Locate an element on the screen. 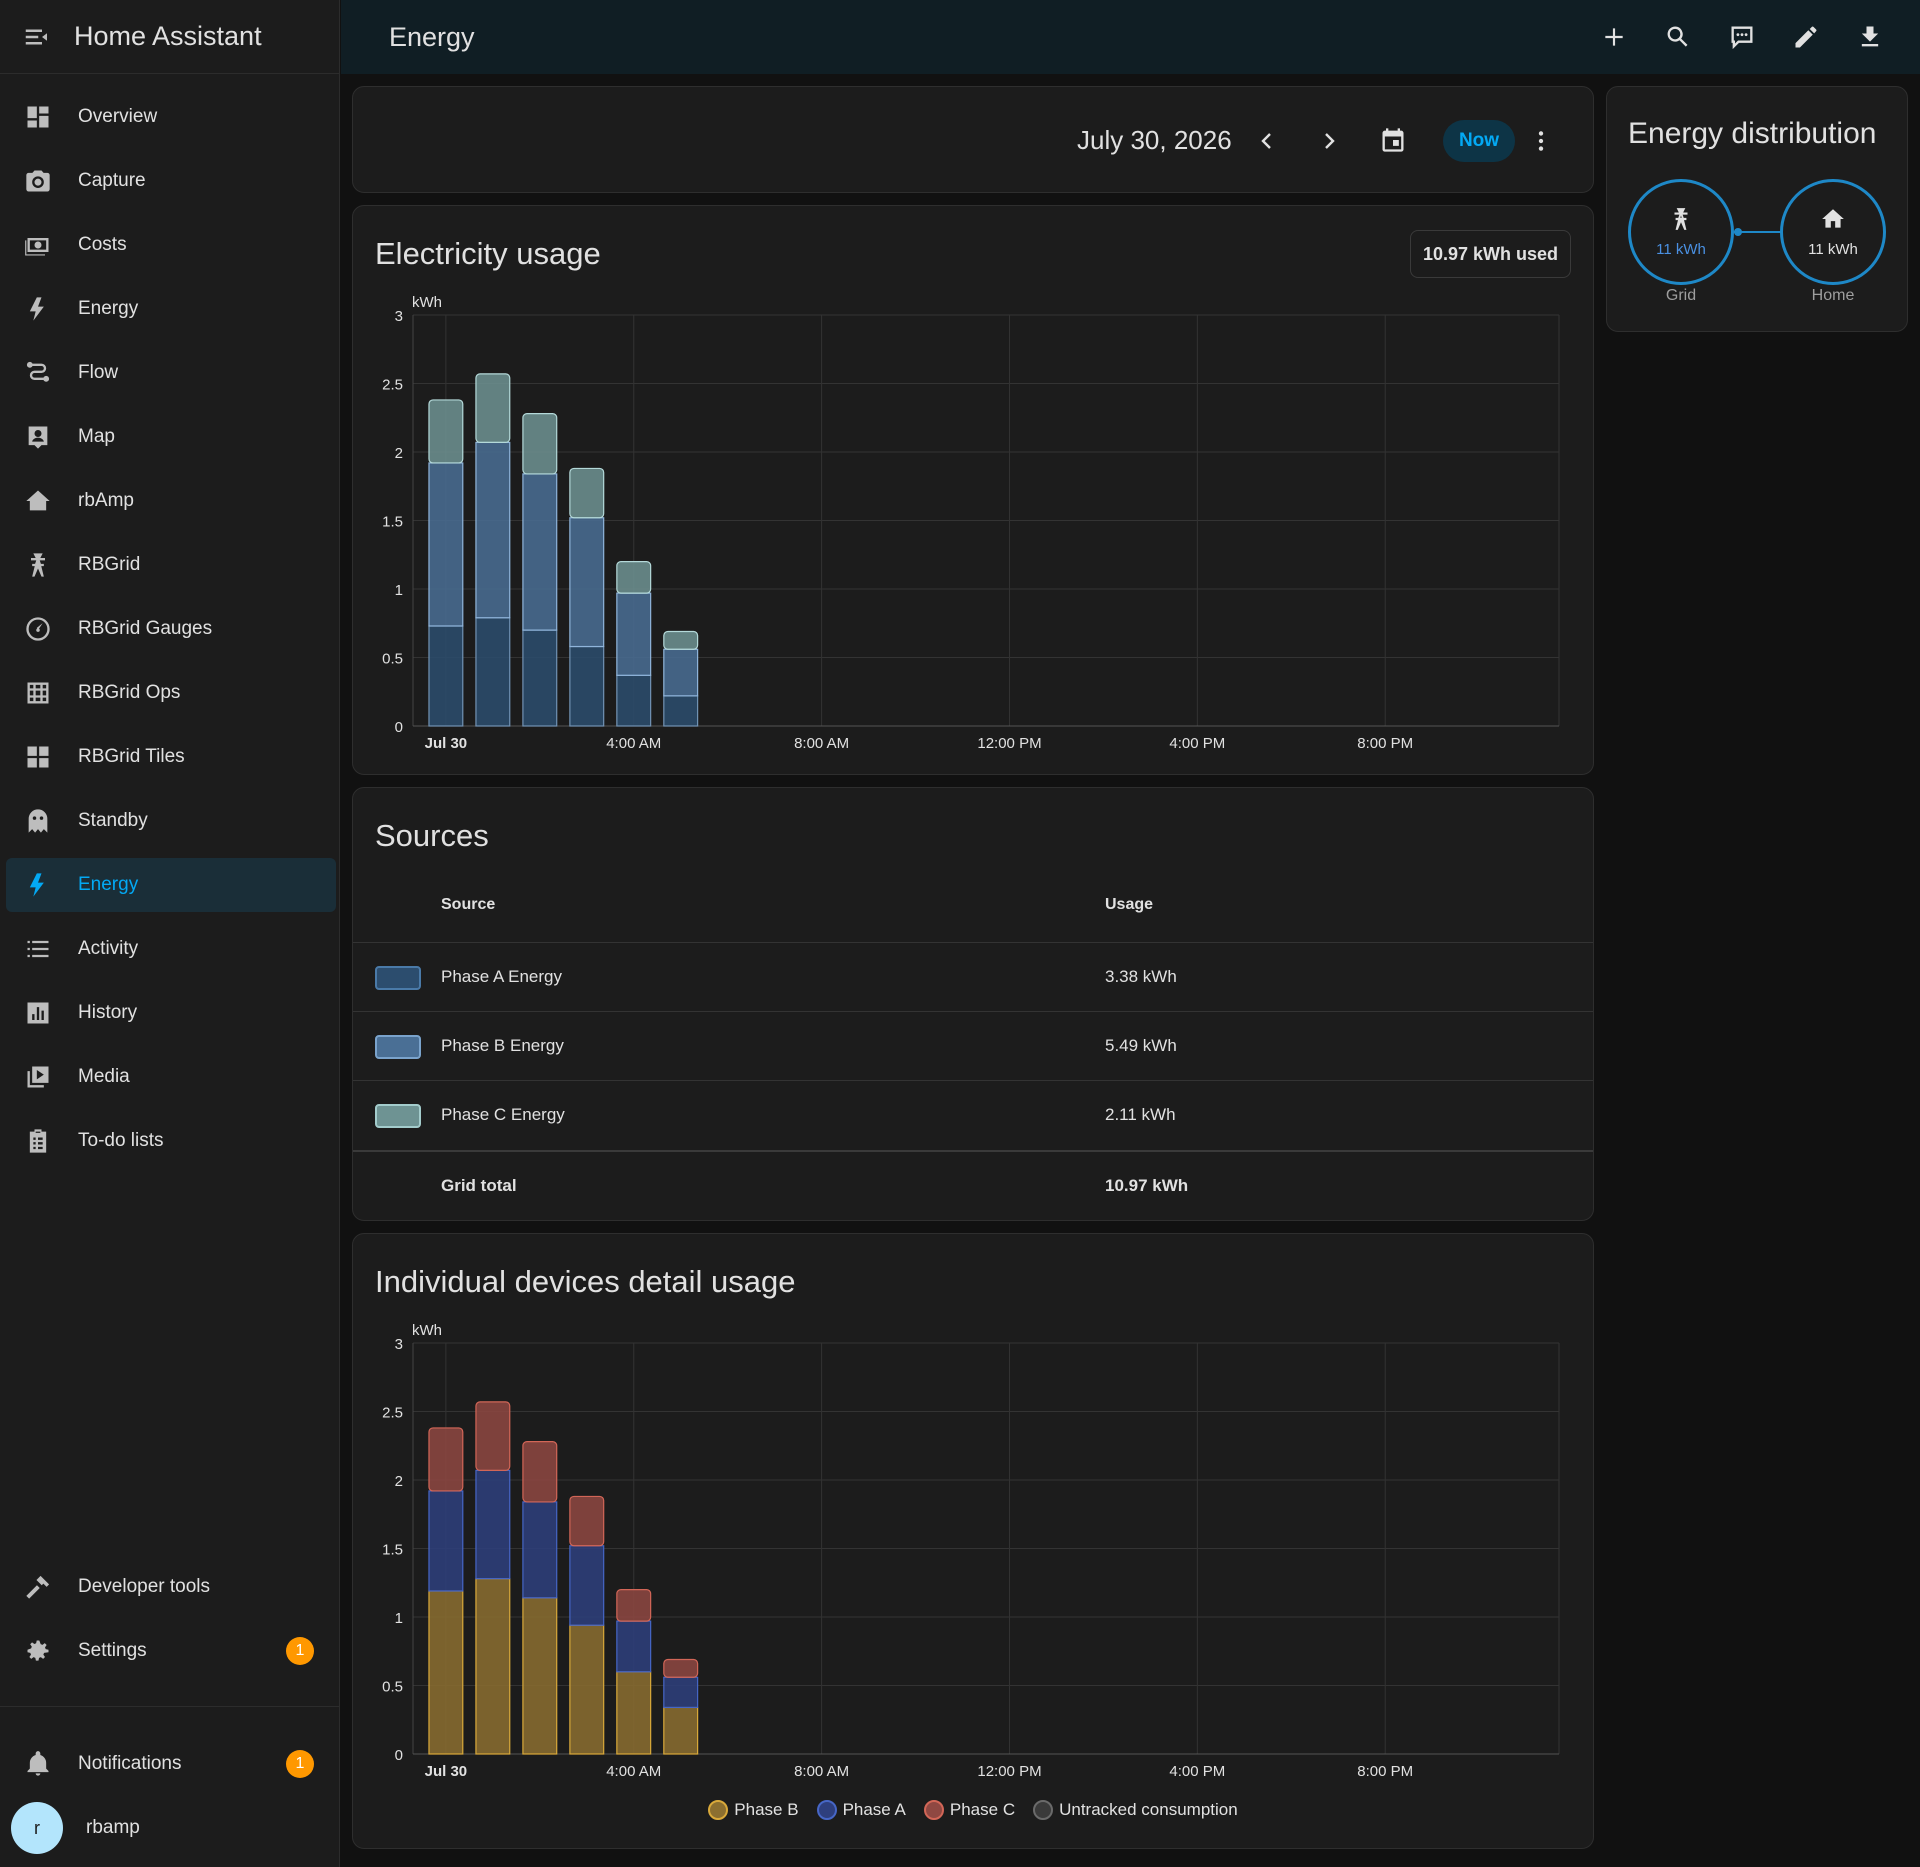 This screenshot has height=1867, width=1920. grid-node: 11 kWh is located at coordinates (1681, 232).